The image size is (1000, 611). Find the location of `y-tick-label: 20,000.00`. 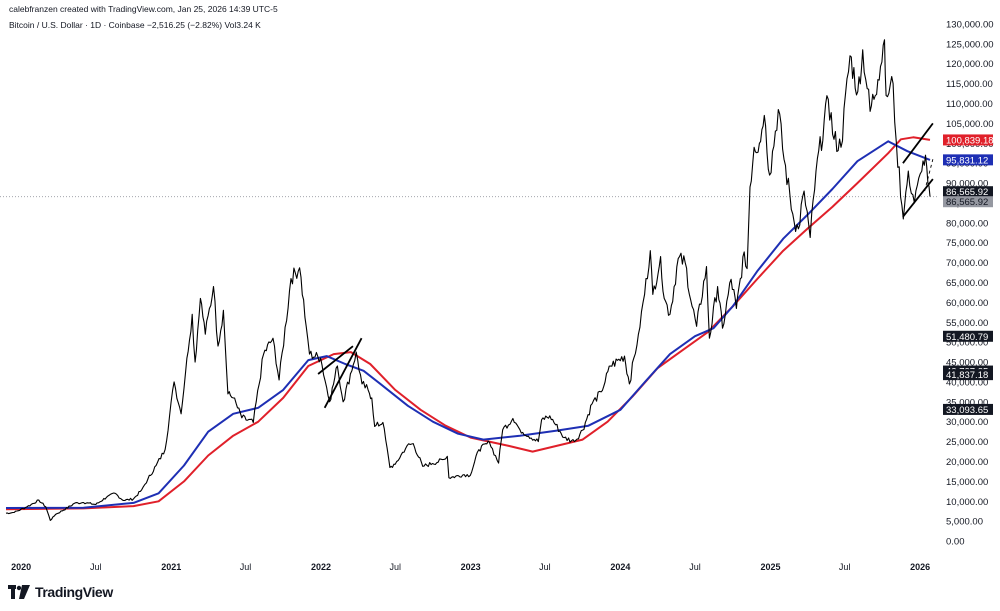

y-tick-label: 20,000.00 is located at coordinates (967, 462).